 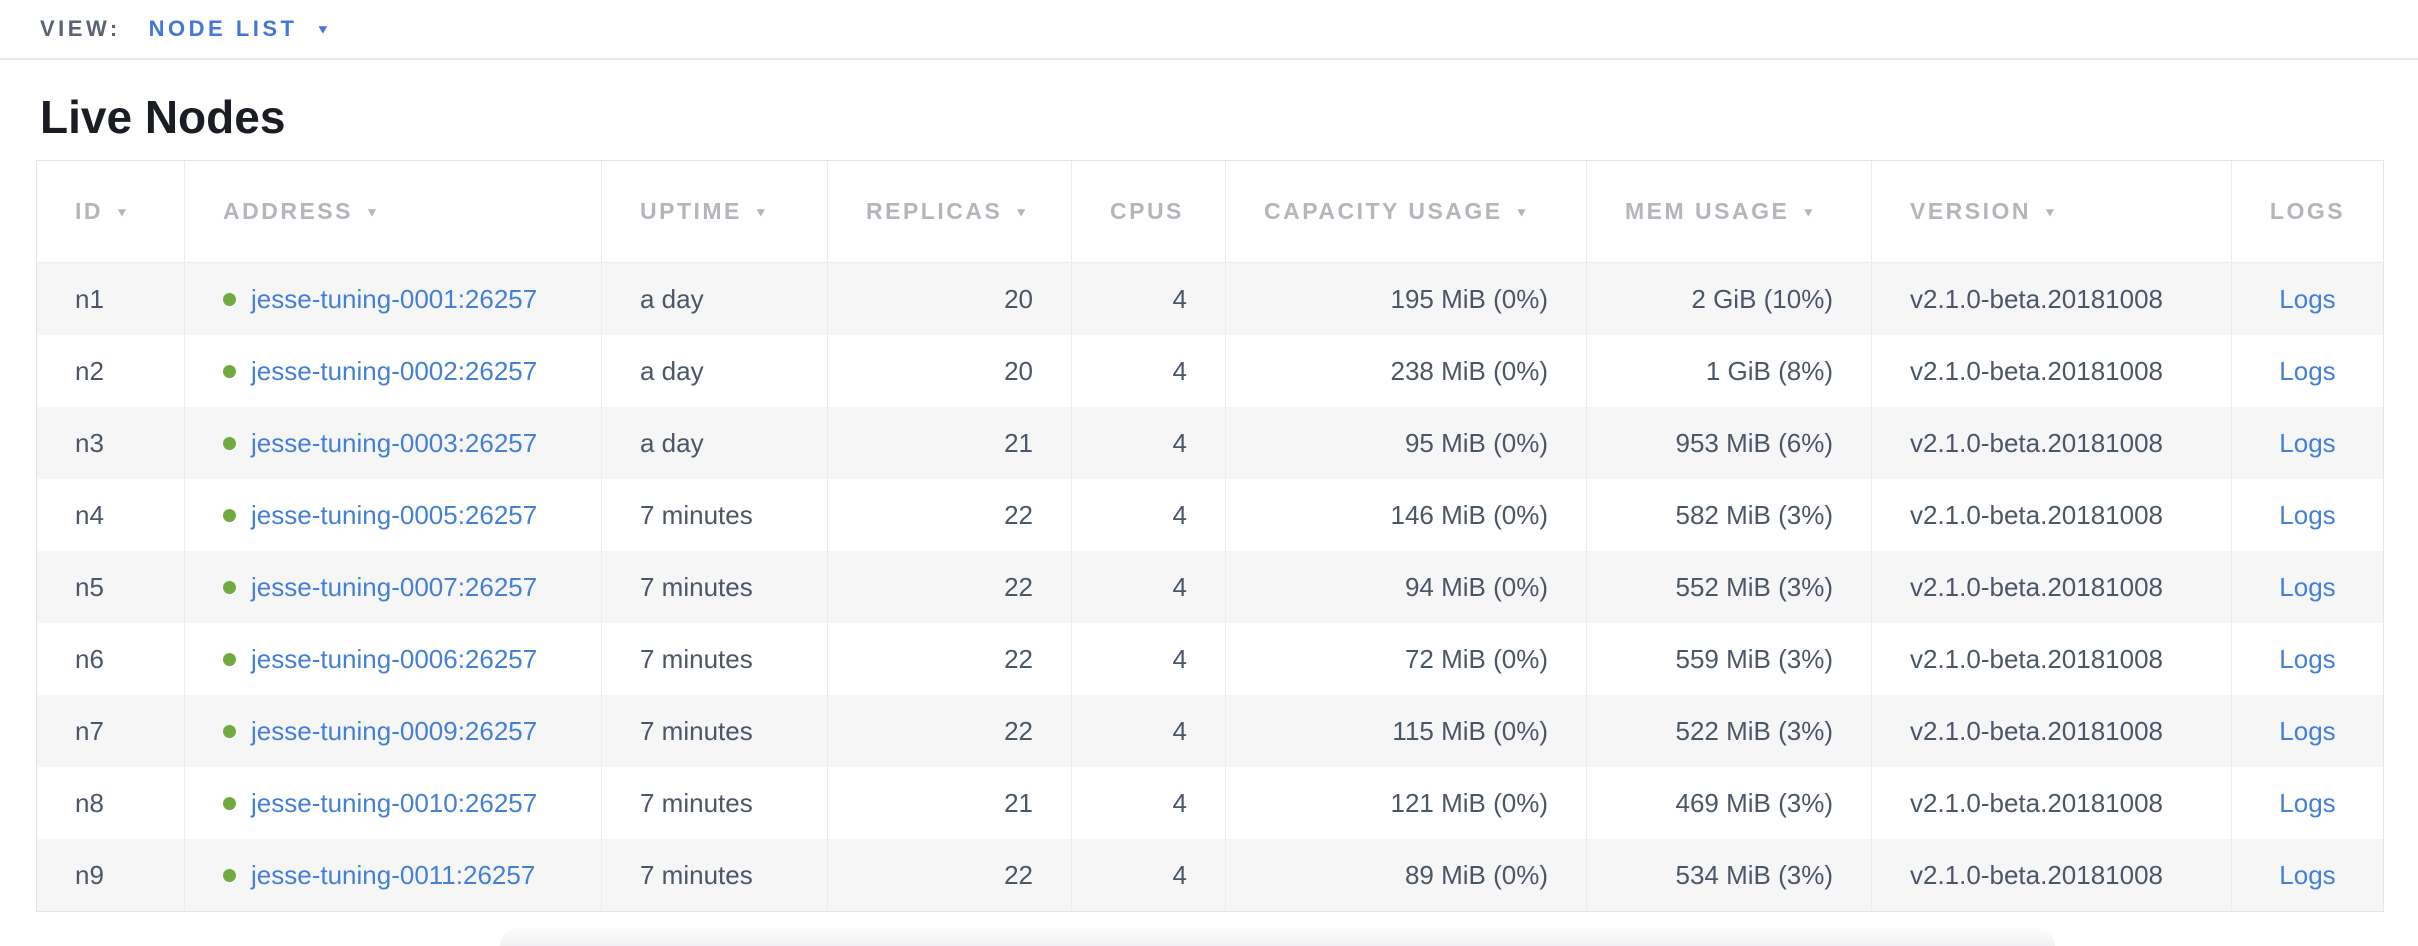 I want to click on cell-mem-usage: 469 MiB (3%), so click(x=1728, y=803).